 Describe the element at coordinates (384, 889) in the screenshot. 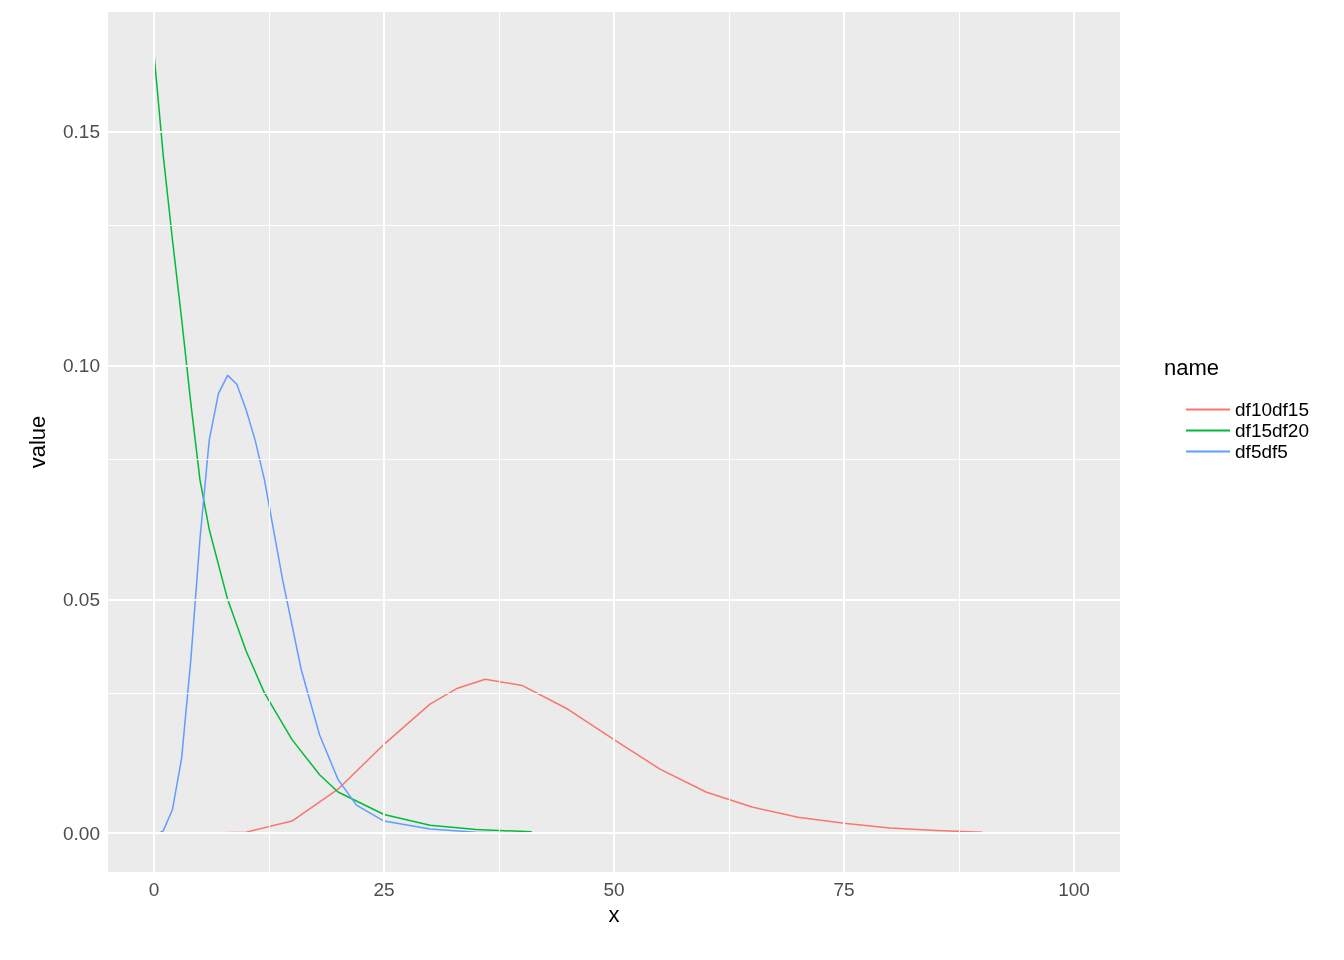

I see `x-tick-label: 25` at that location.